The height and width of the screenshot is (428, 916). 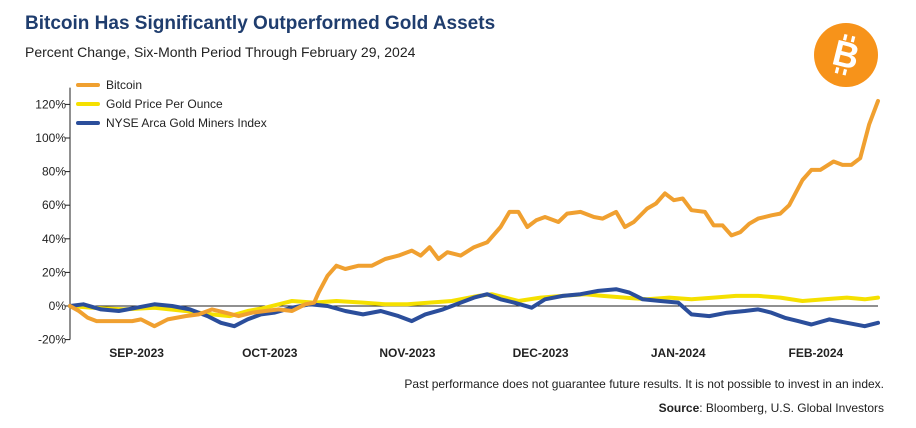 I want to click on y-tick-label: 80%, so click(x=54, y=172).